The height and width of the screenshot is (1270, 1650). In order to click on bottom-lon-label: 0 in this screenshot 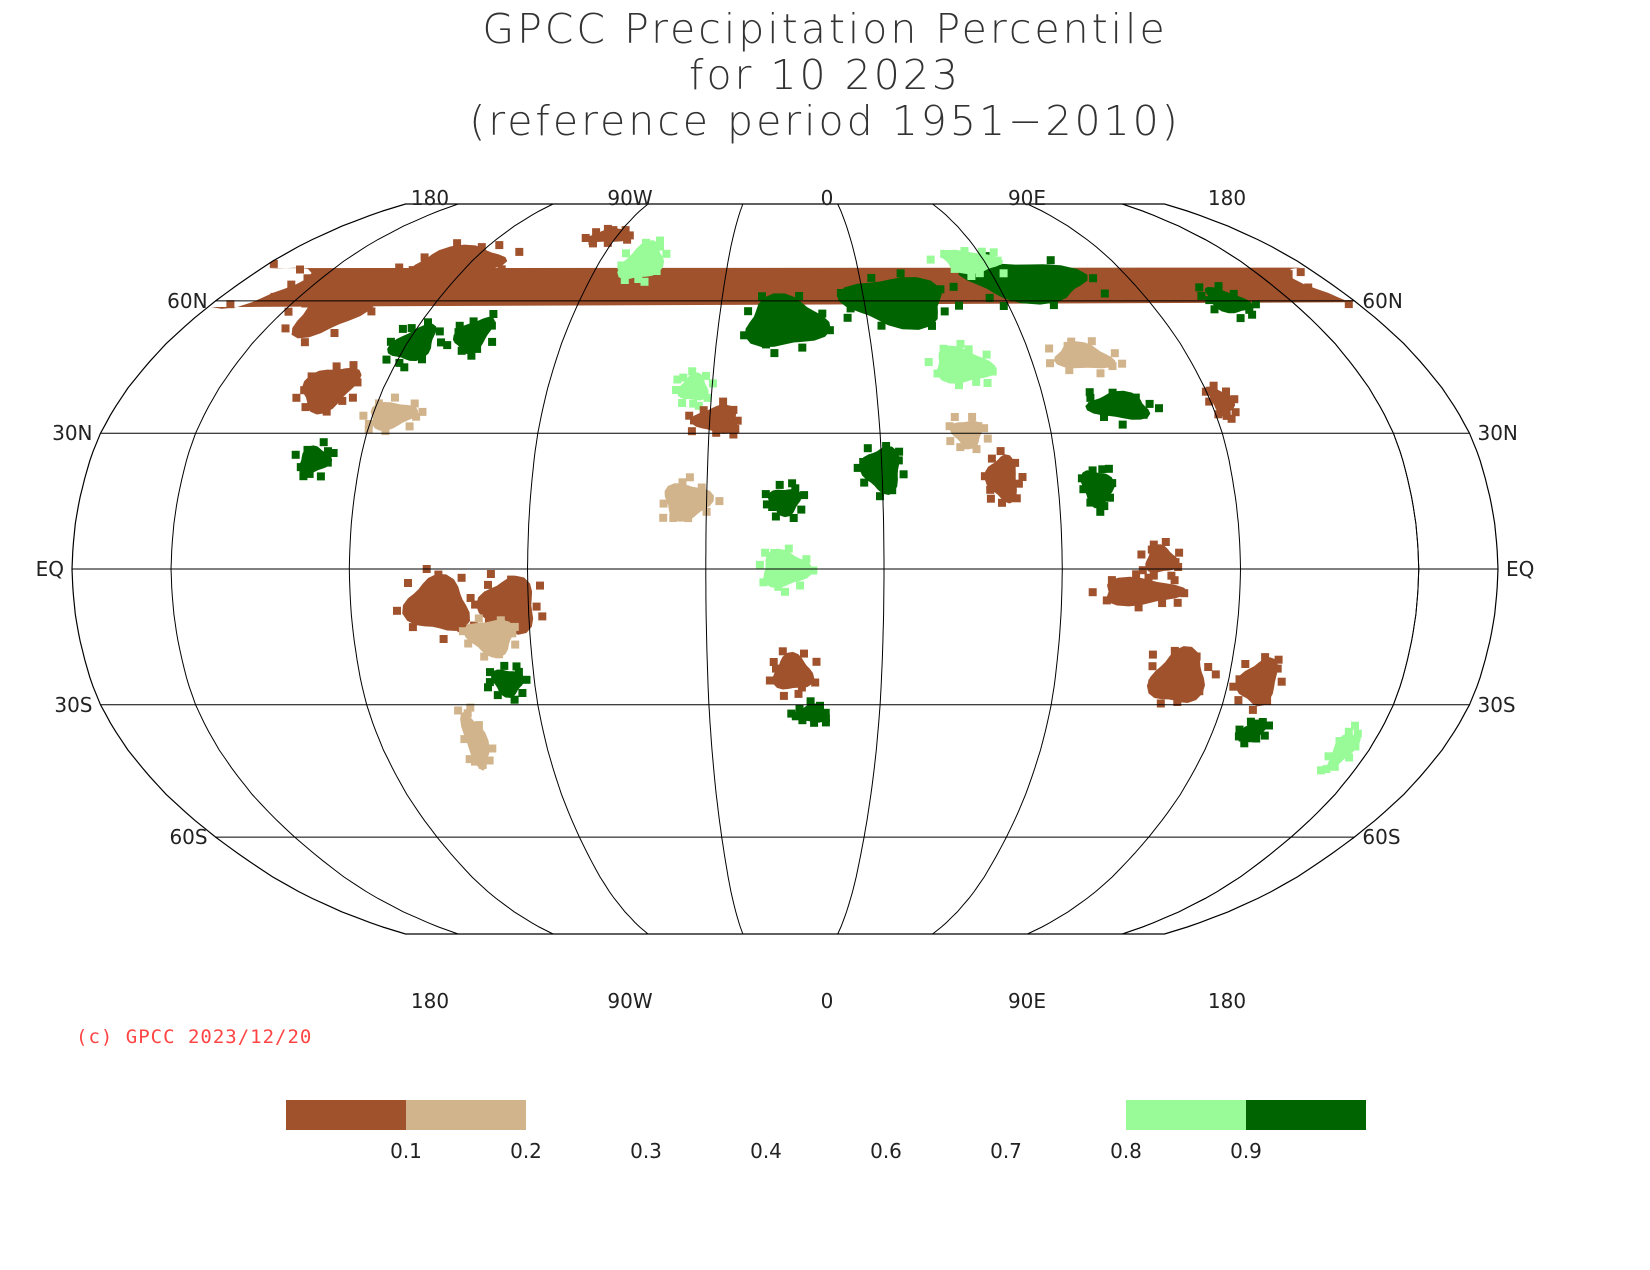, I will do `click(827, 1001)`.